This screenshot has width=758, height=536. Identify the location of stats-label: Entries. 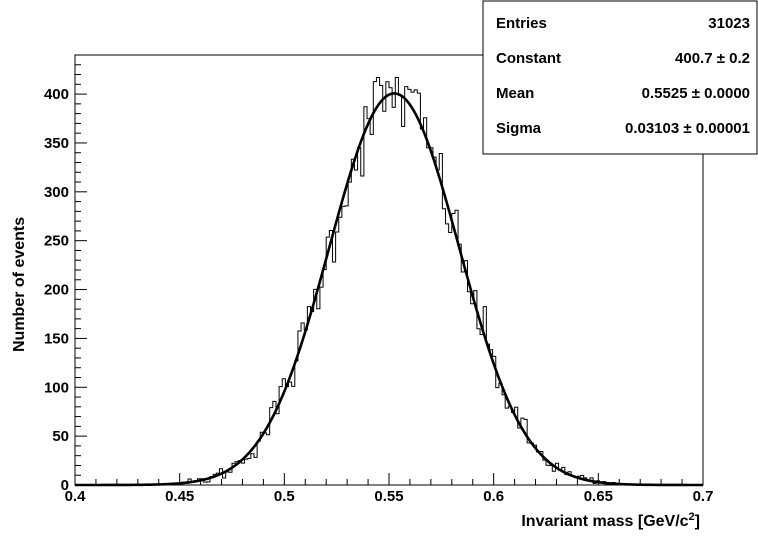
(521, 23).